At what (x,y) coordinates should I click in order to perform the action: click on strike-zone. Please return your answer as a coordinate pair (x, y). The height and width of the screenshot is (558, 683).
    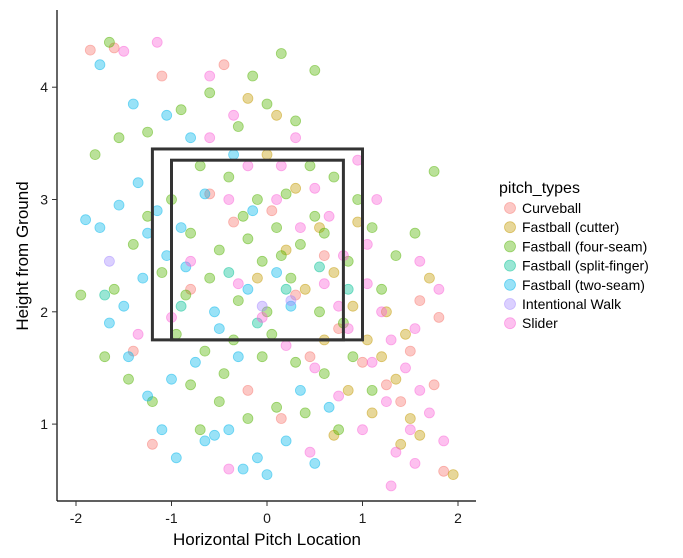
    Looking at the image, I should click on (257, 244).